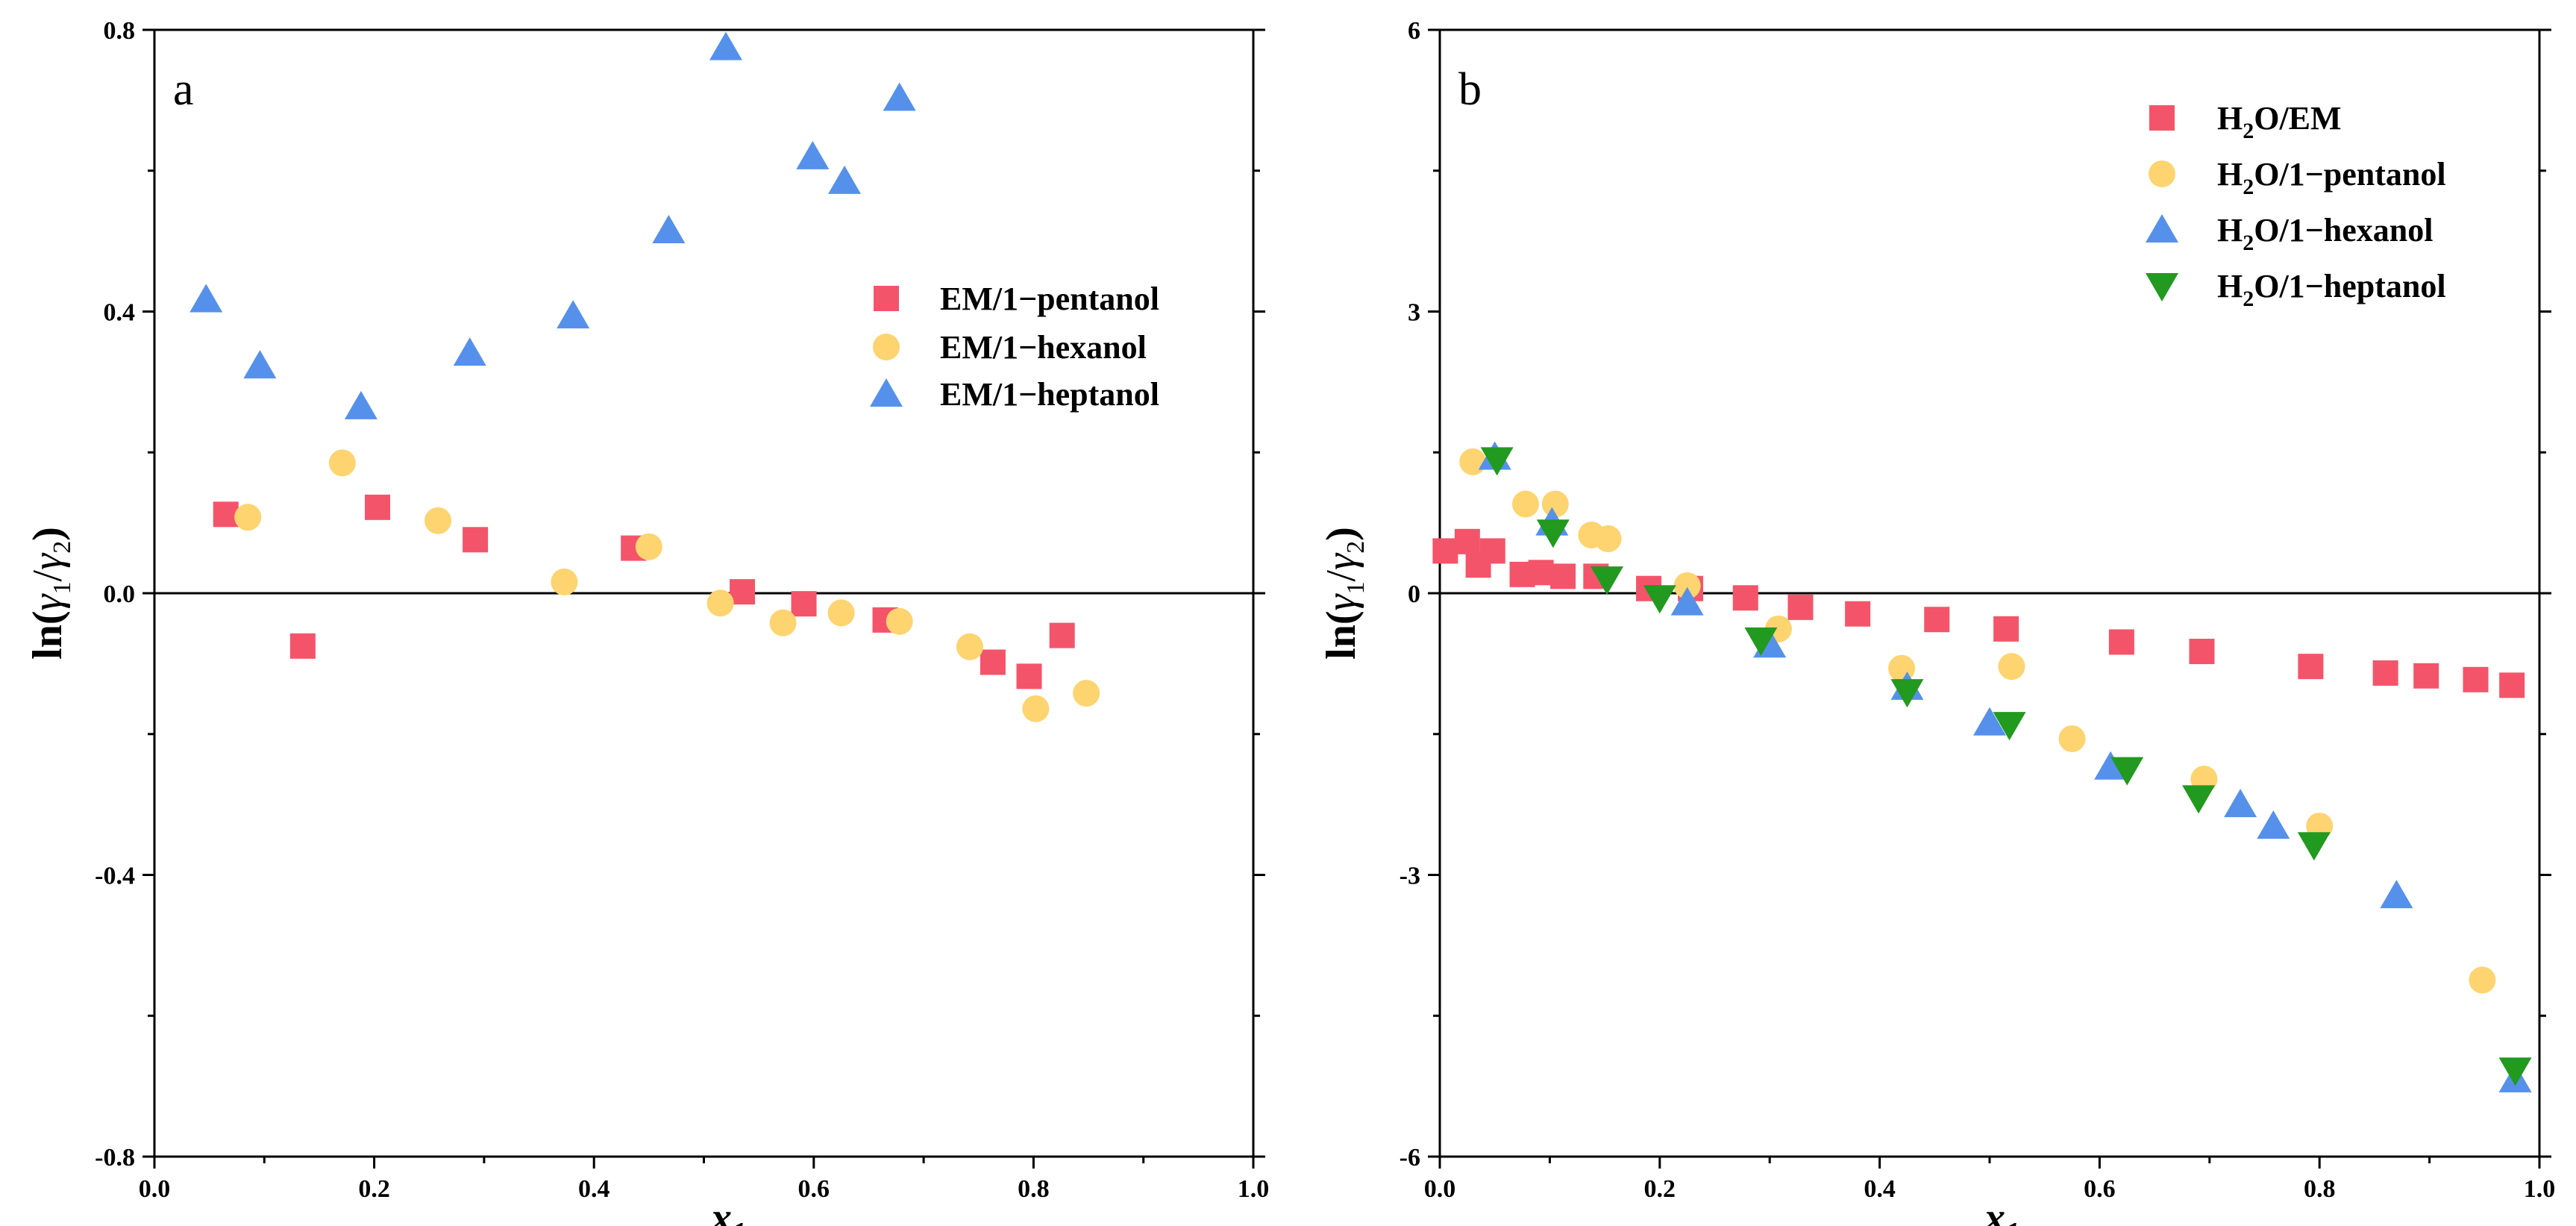  What do you see at coordinates (1049, 394) in the screenshot?
I see `legend-label: EM/1−heptanol` at bounding box center [1049, 394].